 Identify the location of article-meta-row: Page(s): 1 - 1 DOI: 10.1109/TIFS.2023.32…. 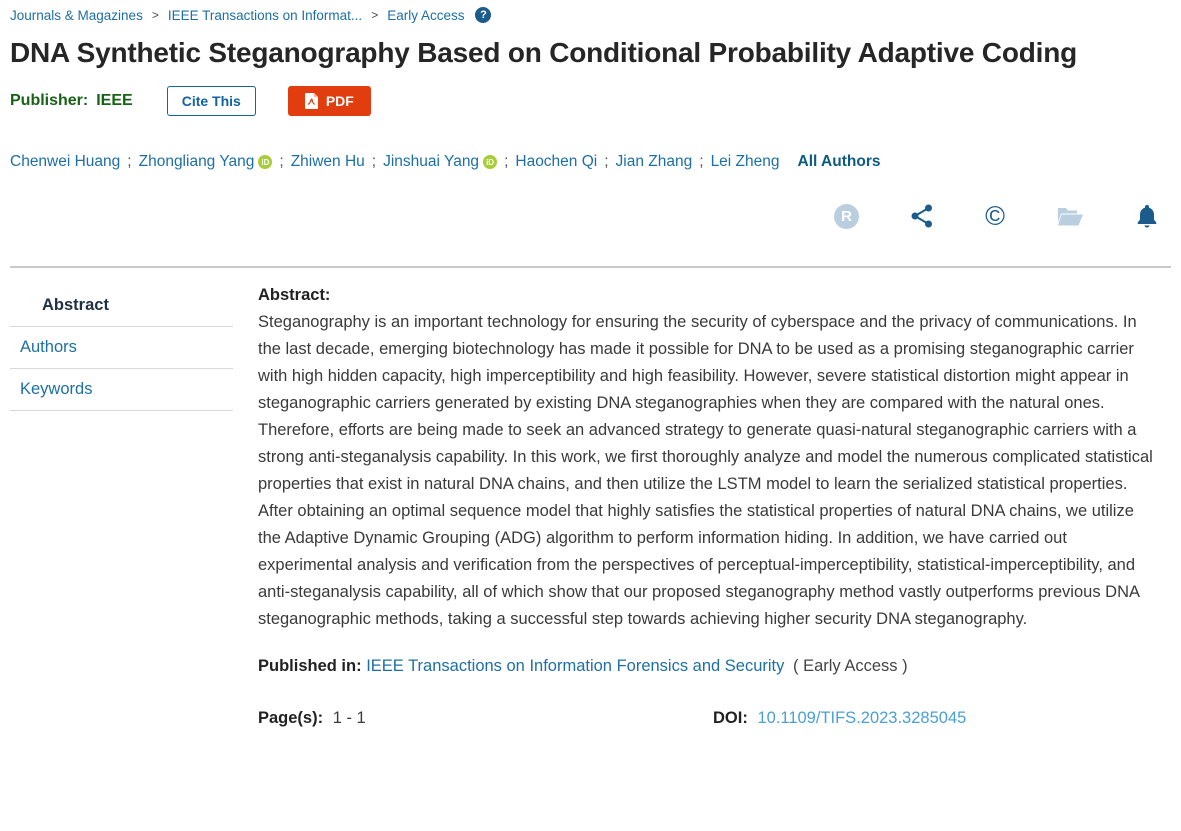
(709, 718).